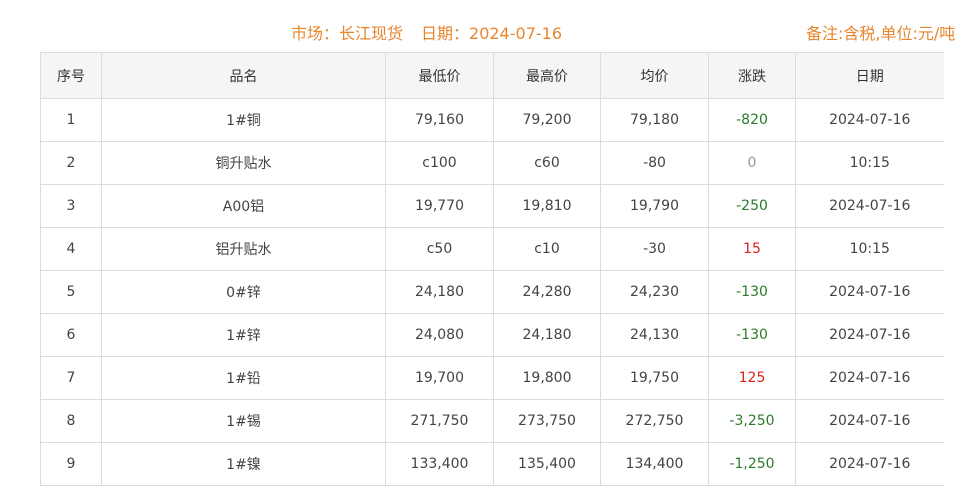  I want to click on header-low: 最低价, so click(439, 75).